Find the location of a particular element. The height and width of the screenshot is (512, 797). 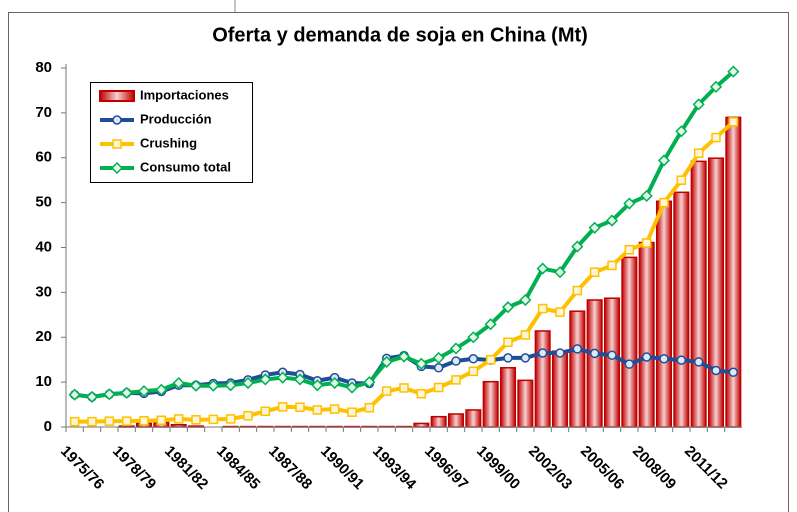

y-tick-label: 70 is located at coordinates (43, 112).